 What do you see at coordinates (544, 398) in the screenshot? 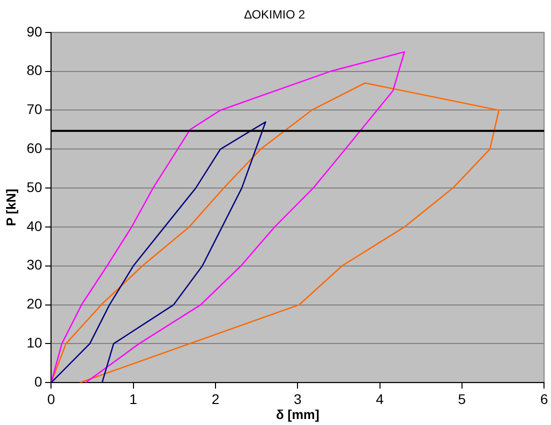
I see `x-tick-label: 6` at bounding box center [544, 398].